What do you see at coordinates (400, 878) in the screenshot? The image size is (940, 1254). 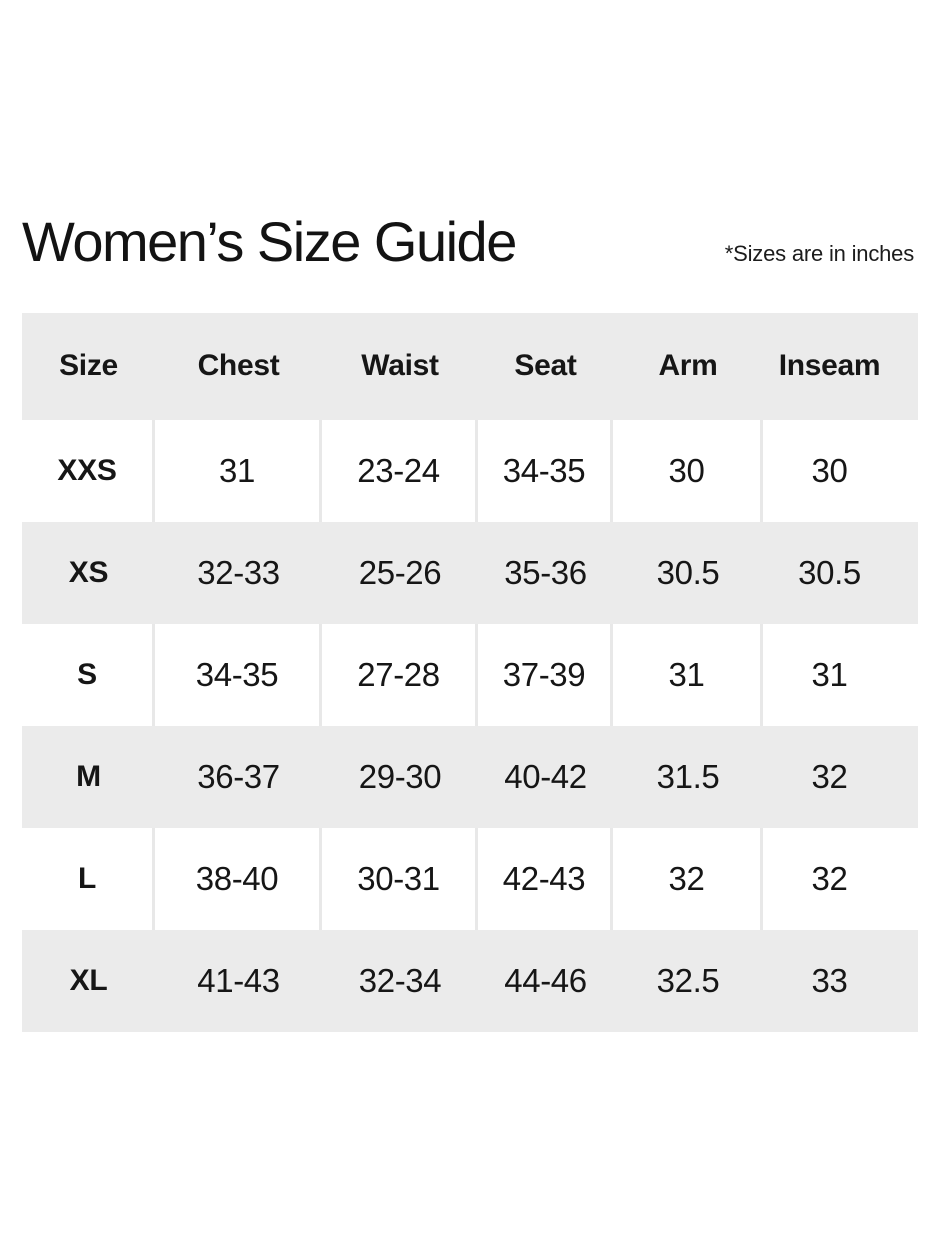 I see `cell-l-waist: 30-31` at bounding box center [400, 878].